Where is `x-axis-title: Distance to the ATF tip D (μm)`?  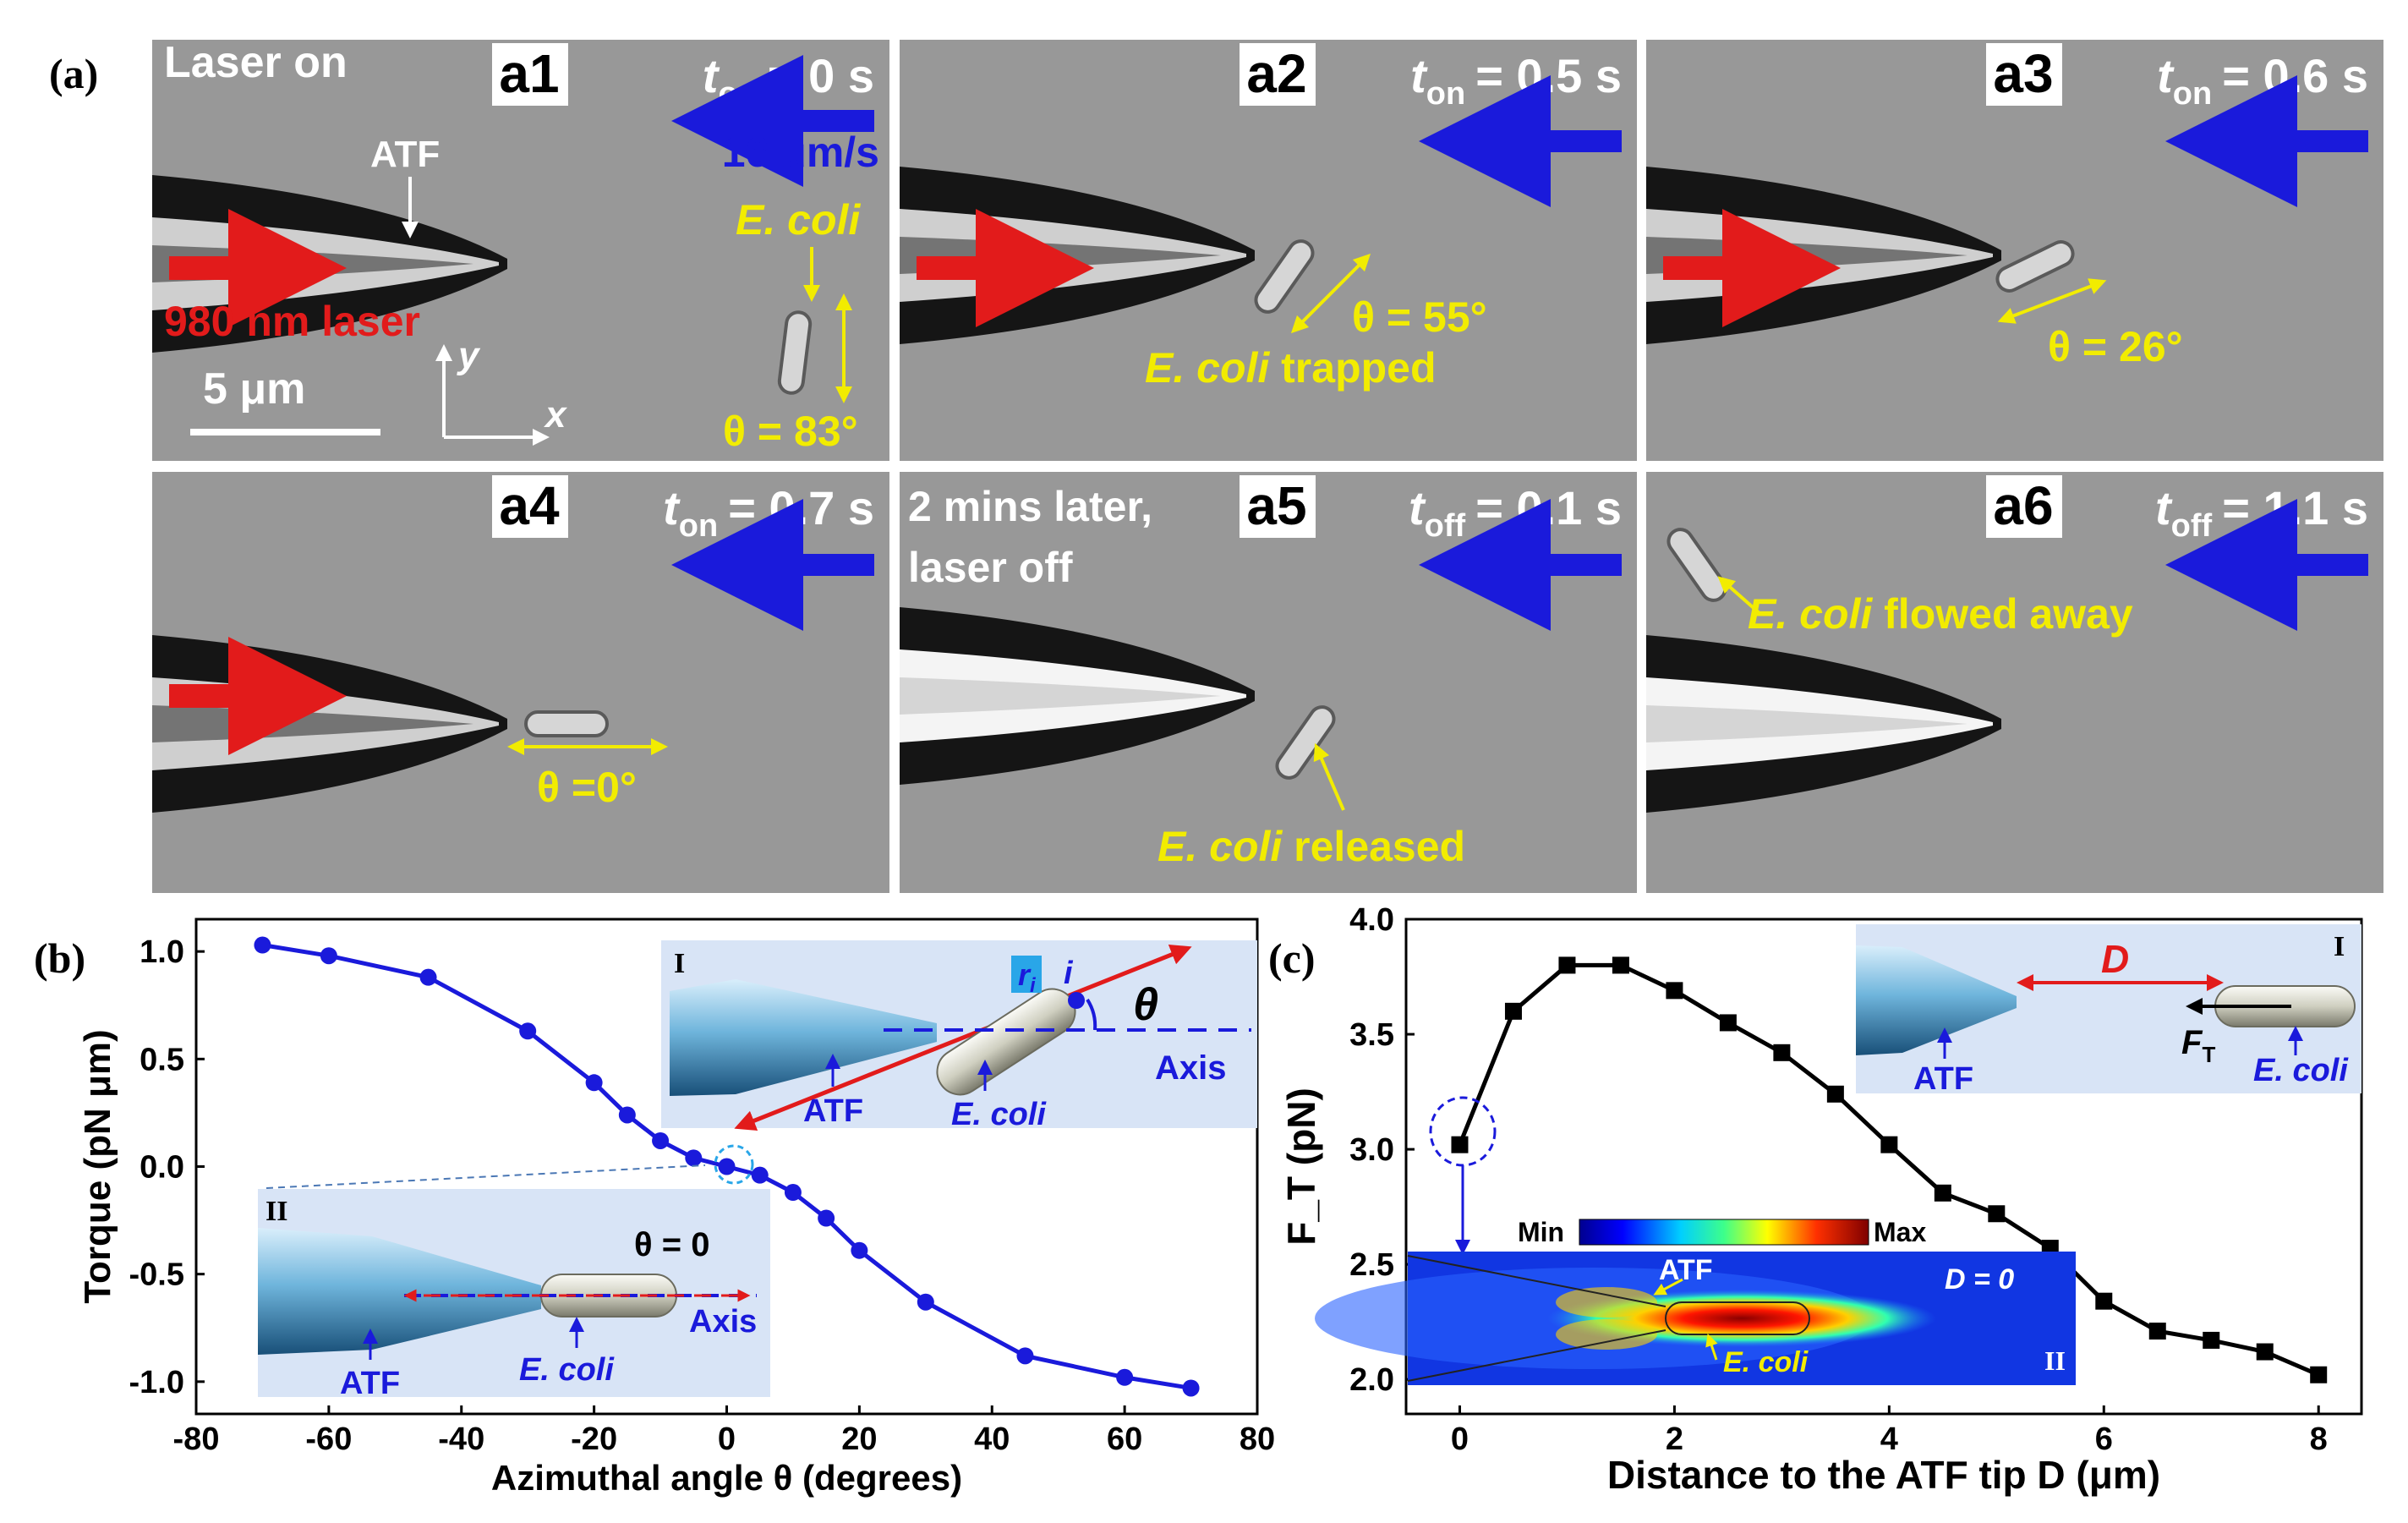 x-axis-title: Distance to the ATF tip D (μm) is located at coordinates (1883, 1475).